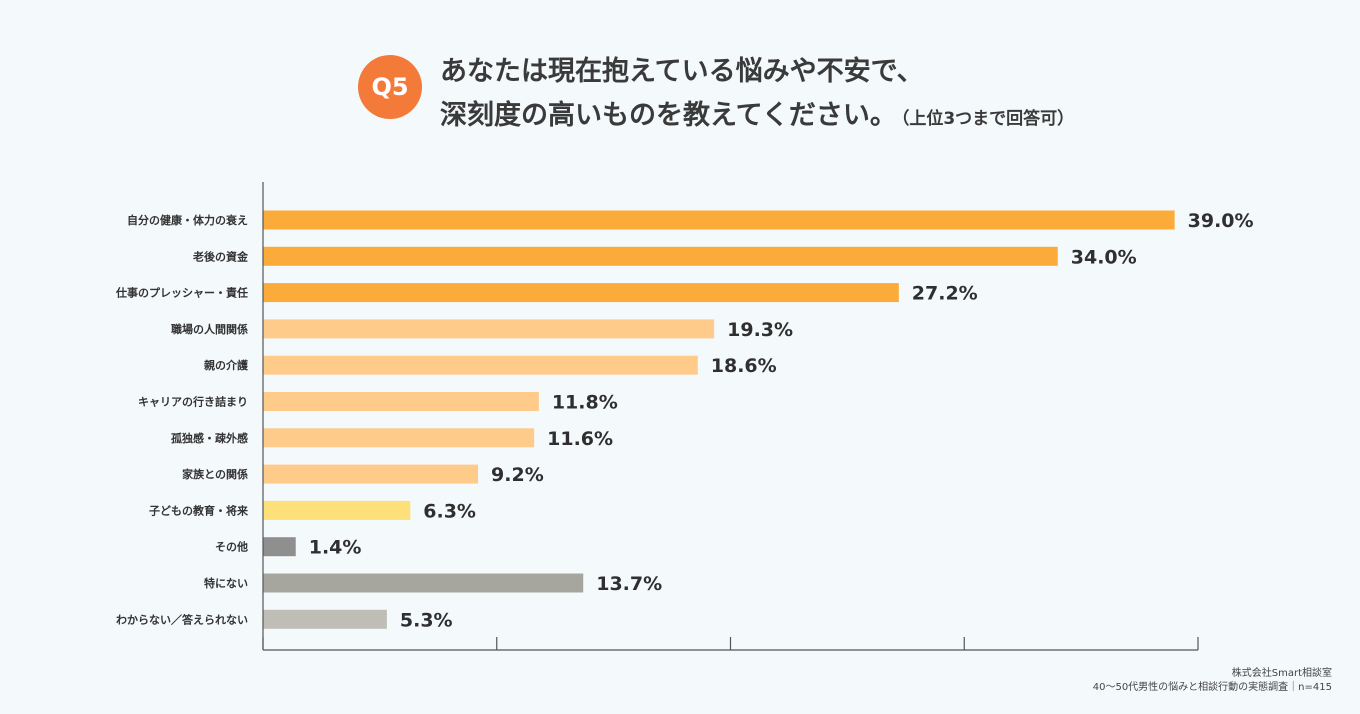 Image resolution: width=1360 pixels, height=714 pixels. I want to click on question-title-line2-wrap: 深刻度の高いものを教えてください。 （上位3つまで回答可）, so click(757, 117).